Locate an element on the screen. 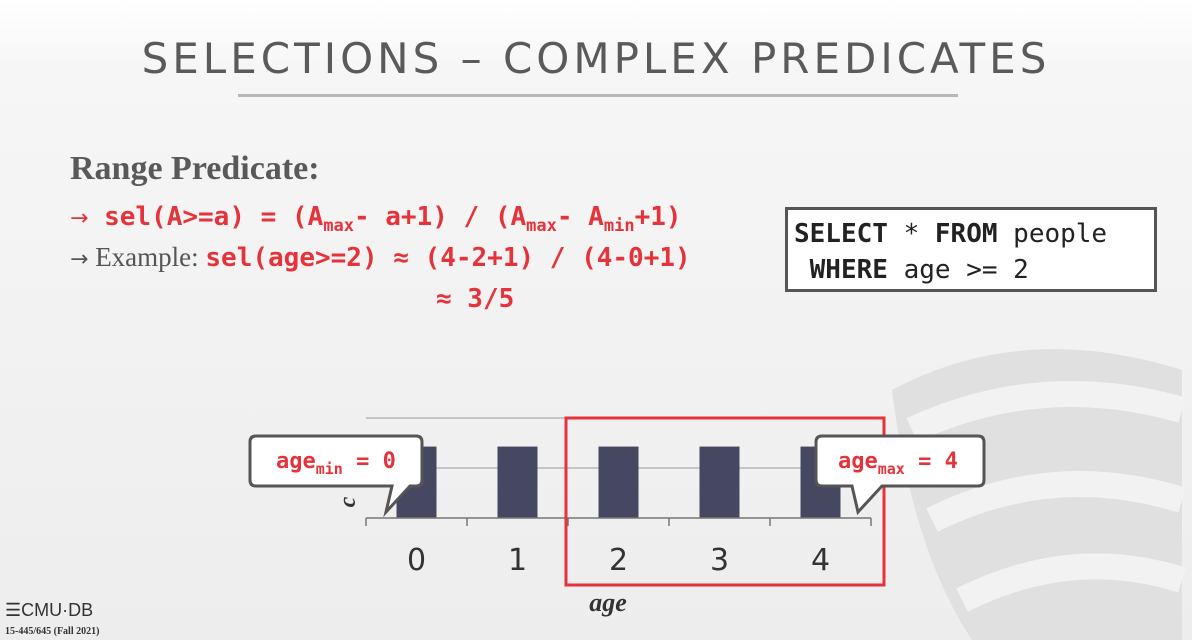 The height and width of the screenshot is (640, 1192). callout-age-min: agemin = 0 is located at coordinates (336, 476).